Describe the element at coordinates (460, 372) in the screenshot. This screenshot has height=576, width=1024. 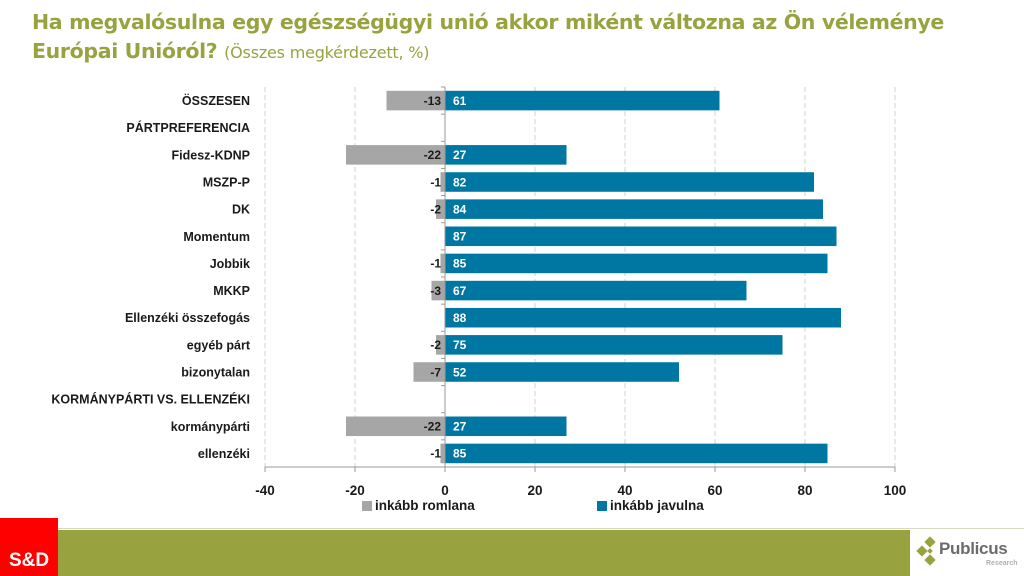
I see `data-label-javulna: 52` at that location.